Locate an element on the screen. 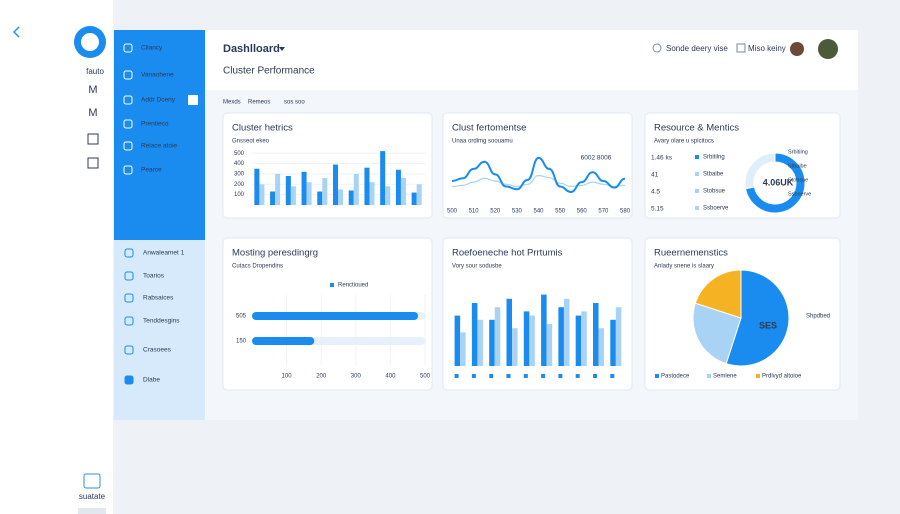 Image resolution: width=900 pixels, height=514 pixels. sidebar-item: Addr Dceny is located at coordinates (158, 100).